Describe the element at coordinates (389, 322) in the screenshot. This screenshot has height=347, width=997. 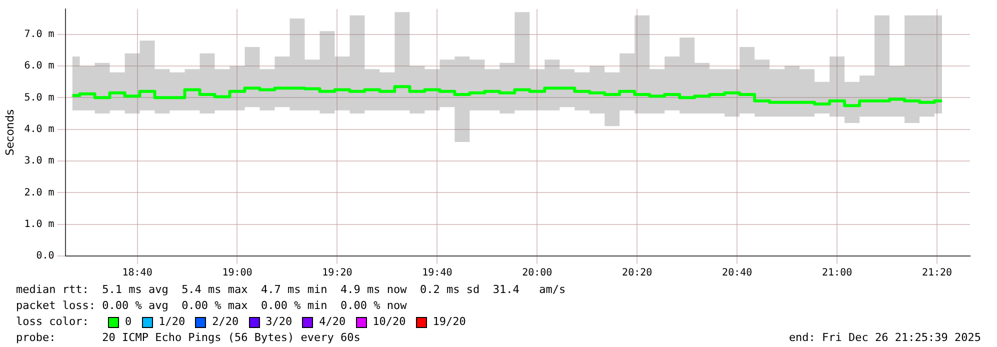
I see `legend-label: 10/20` at that location.